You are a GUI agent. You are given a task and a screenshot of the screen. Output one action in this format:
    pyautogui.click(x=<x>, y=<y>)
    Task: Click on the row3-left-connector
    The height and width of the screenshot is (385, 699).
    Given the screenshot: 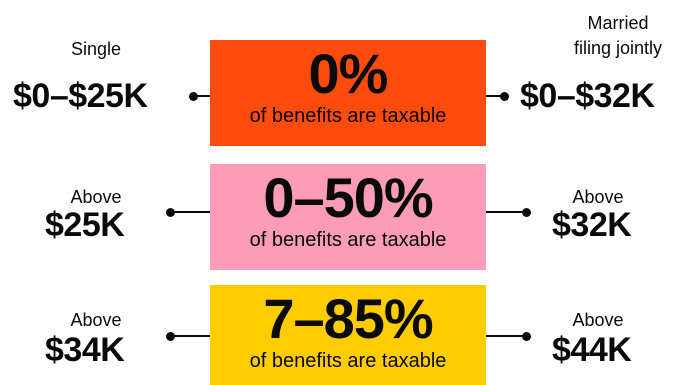 What is the action you would take?
    pyautogui.click(x=190, y=336)
    